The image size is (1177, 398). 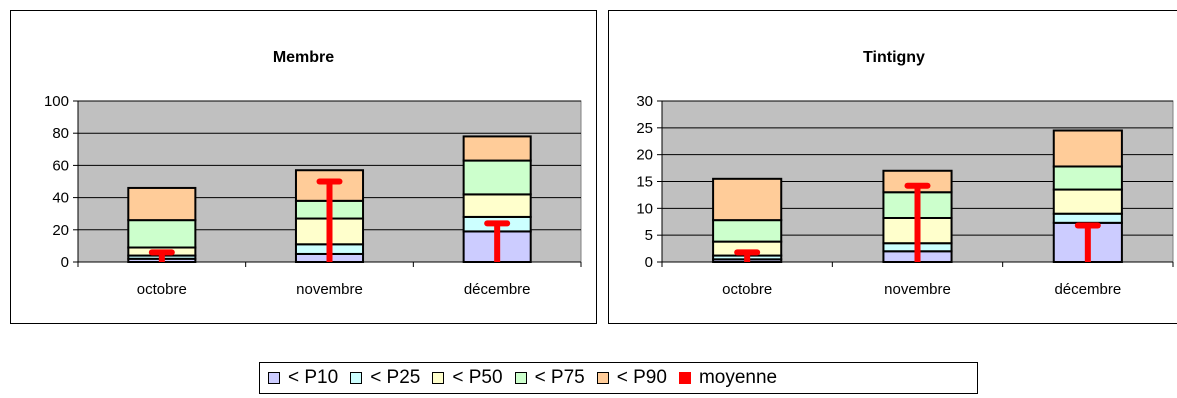 I want to click on legend-item-moyenne: moyenne, so click(x=728, y=378).